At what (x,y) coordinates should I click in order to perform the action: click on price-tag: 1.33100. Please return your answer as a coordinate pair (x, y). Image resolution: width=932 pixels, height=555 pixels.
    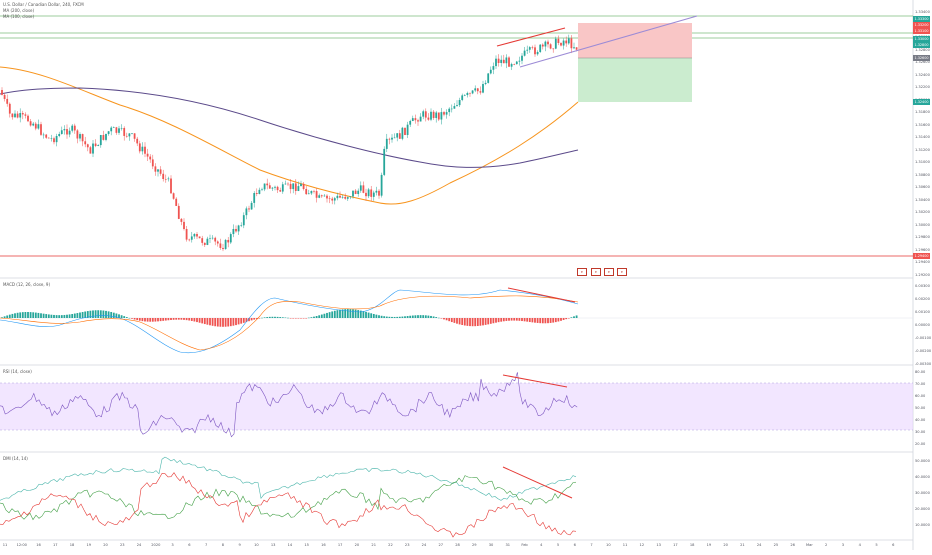
    Looking at the image, I should click on (921, 31).